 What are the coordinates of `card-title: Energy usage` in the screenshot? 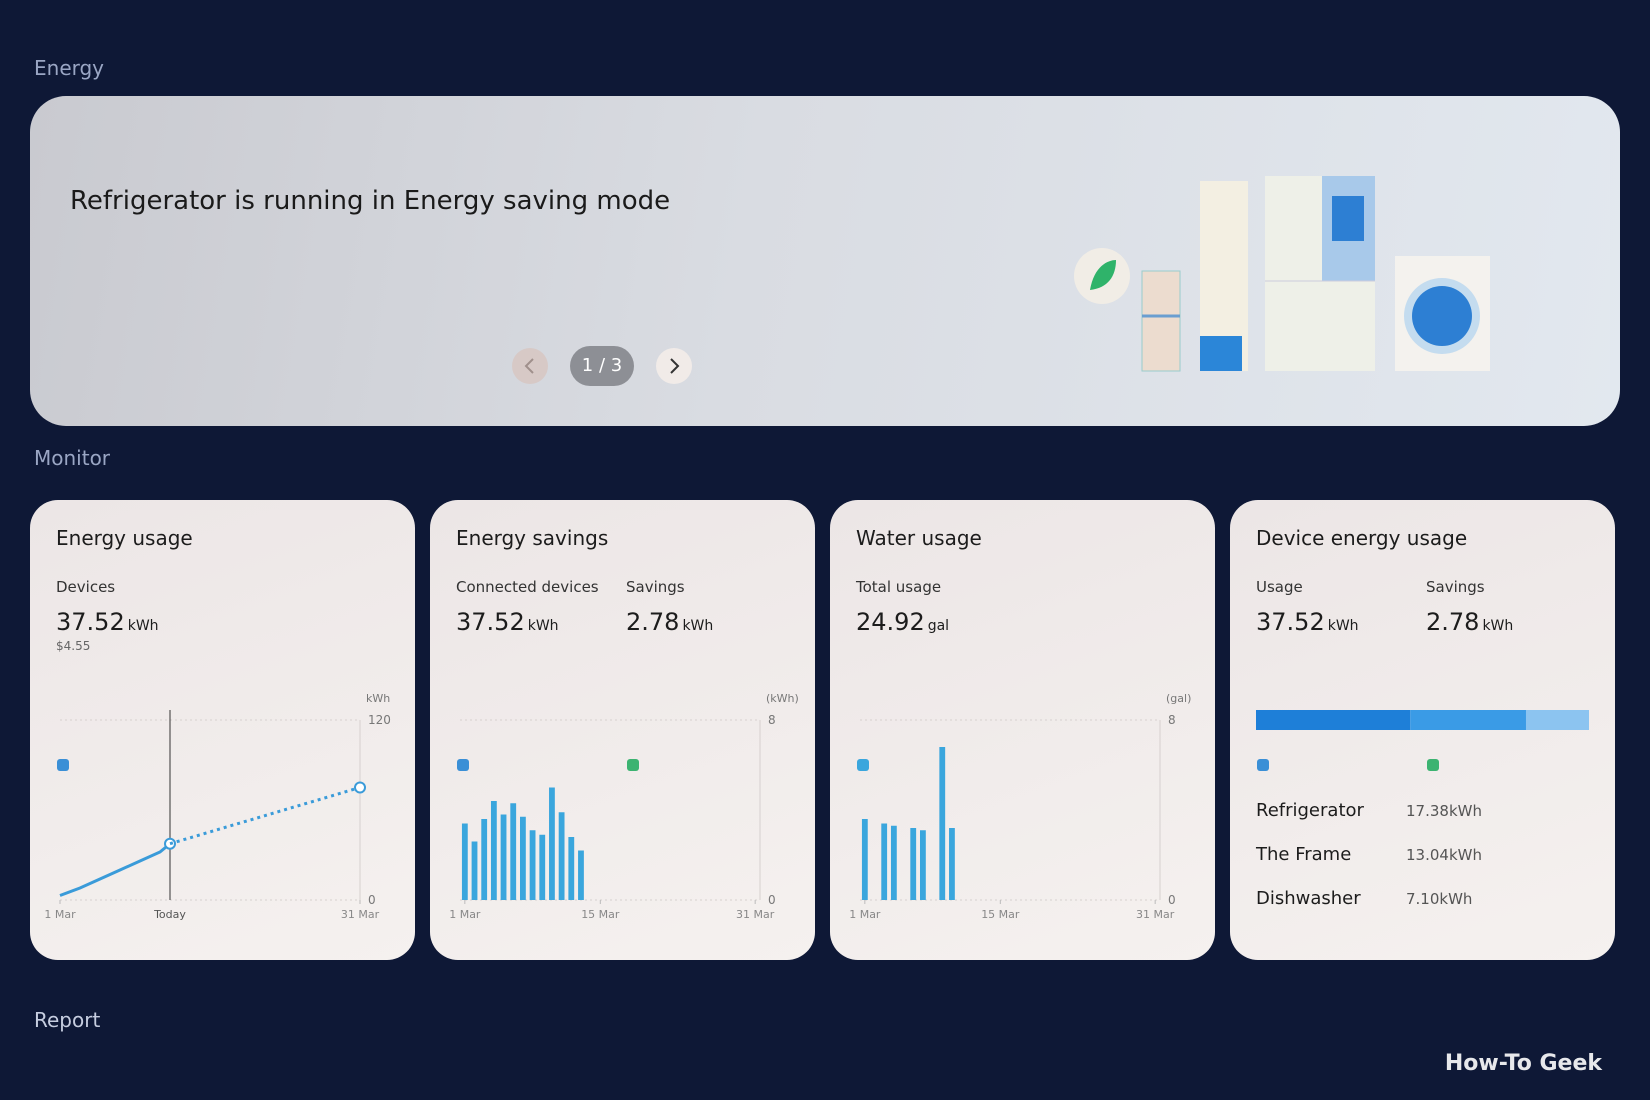 It's located at (124, 538).